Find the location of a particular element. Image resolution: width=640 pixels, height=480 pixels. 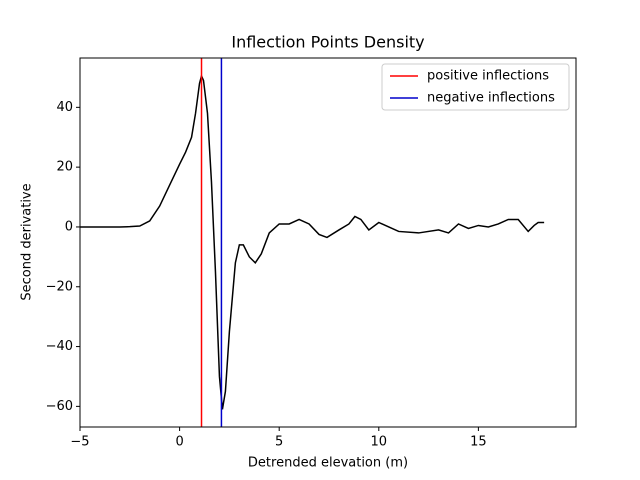

x-tick-label: 10 is located at coordinates (379, 442).